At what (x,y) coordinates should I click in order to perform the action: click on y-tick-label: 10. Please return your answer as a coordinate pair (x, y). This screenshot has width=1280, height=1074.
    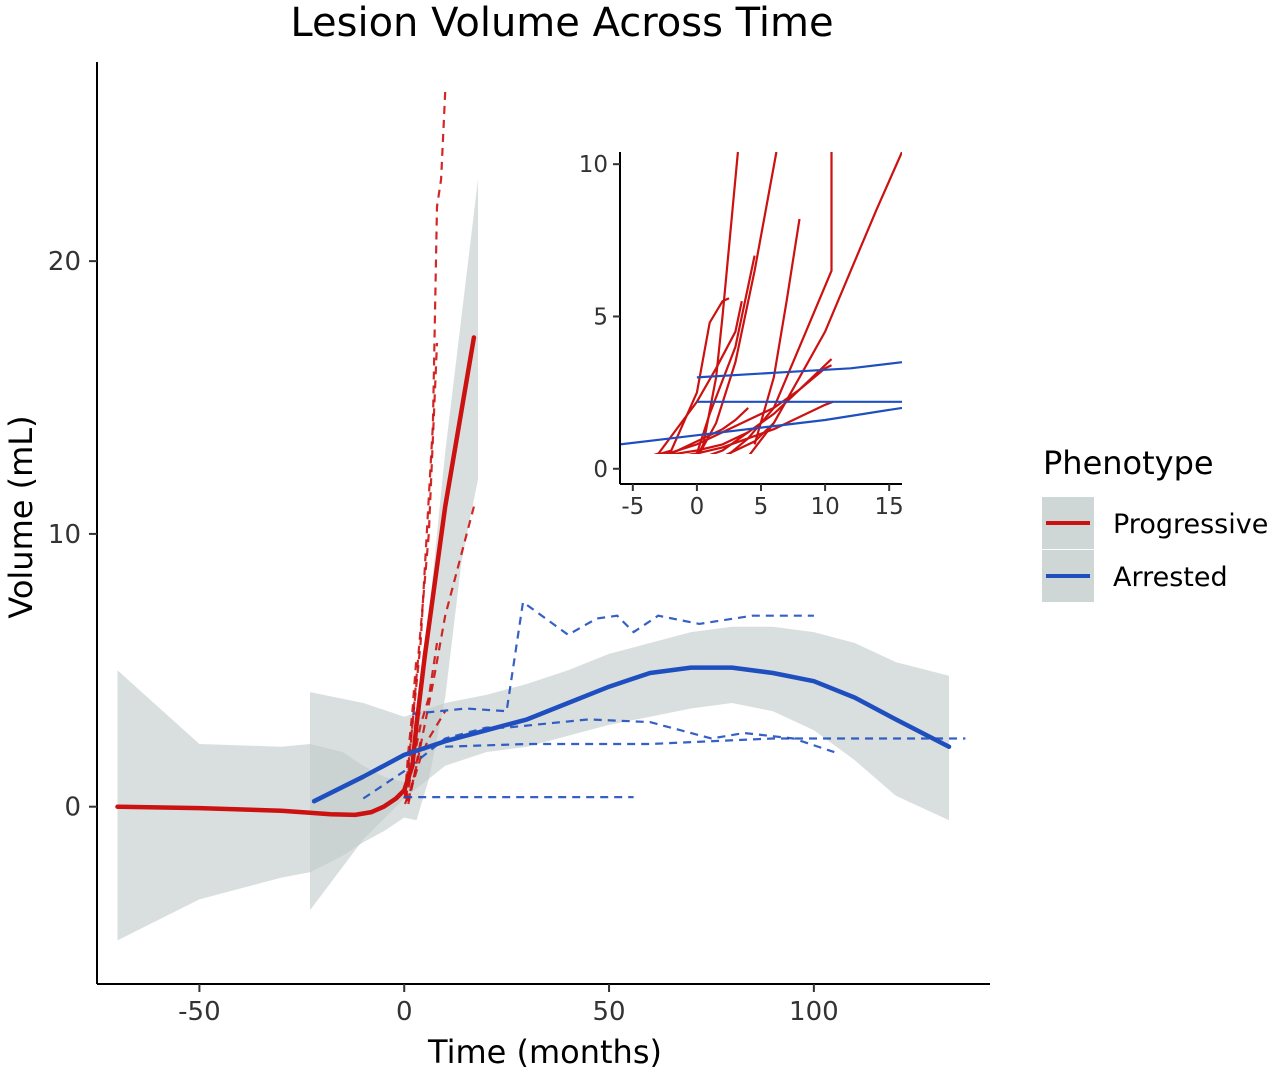
    Looking at the image, I should click on (64, 535).